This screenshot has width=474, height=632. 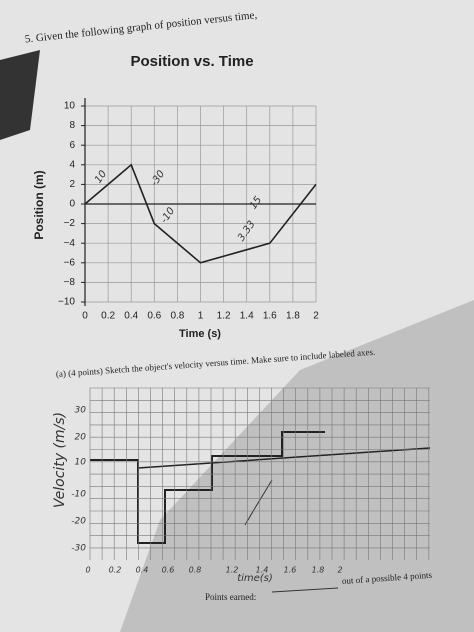 I want to click on y-tick-label: 2, so click(x=72, y=184).